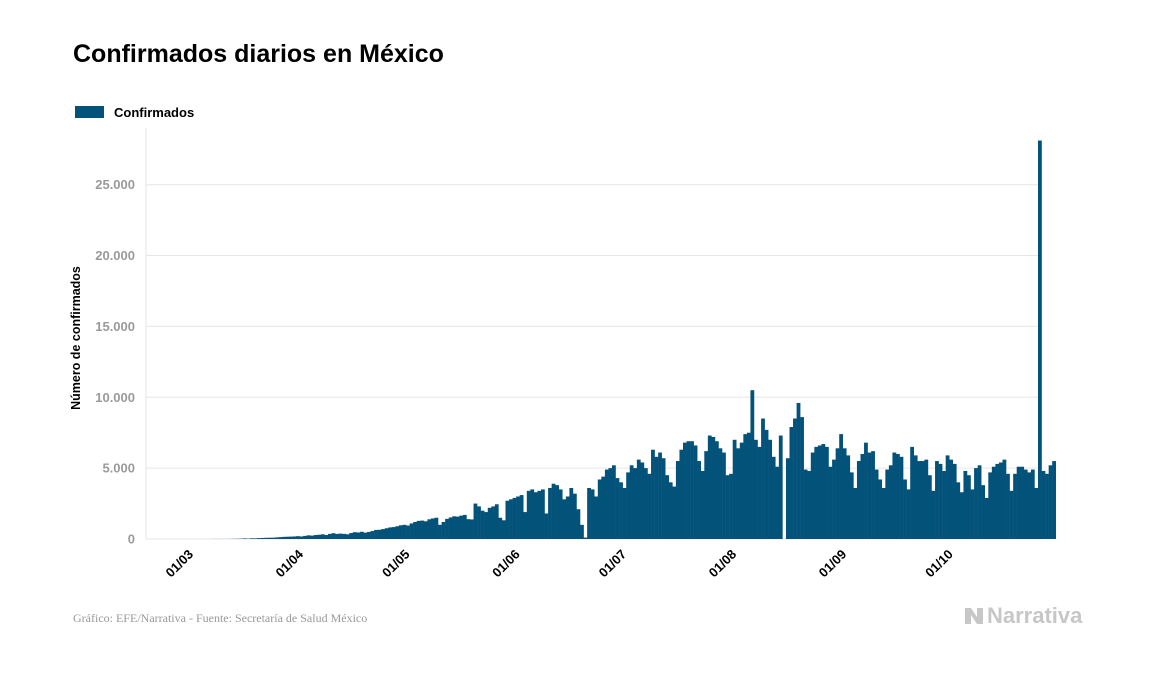  Describe the element at coordinates (290, 563) in the screenshot. I see `x-tick-label: 01/04` at that location.